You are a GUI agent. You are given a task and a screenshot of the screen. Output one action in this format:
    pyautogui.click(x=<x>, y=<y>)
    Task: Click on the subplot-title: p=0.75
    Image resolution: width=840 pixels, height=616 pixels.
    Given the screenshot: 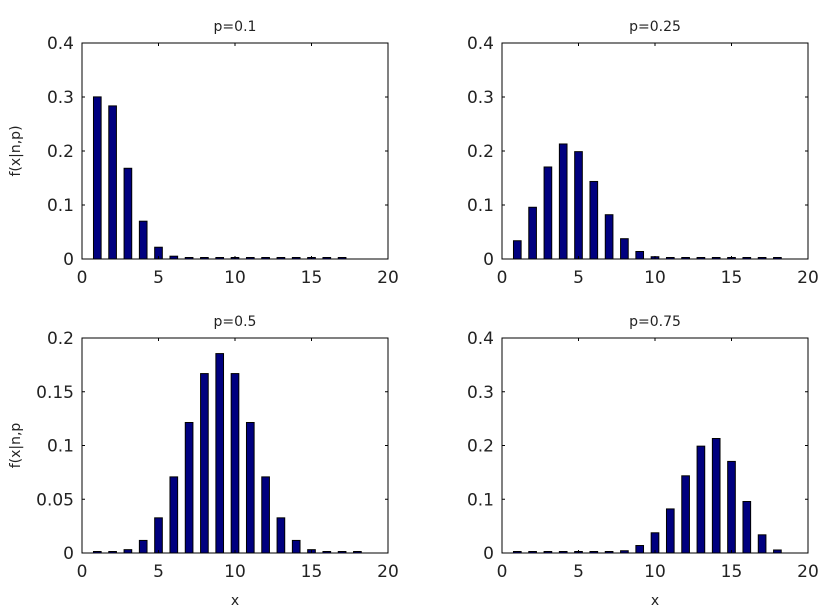 What is the action you would take?
    pyautogui.click(x=655, y=322)
    